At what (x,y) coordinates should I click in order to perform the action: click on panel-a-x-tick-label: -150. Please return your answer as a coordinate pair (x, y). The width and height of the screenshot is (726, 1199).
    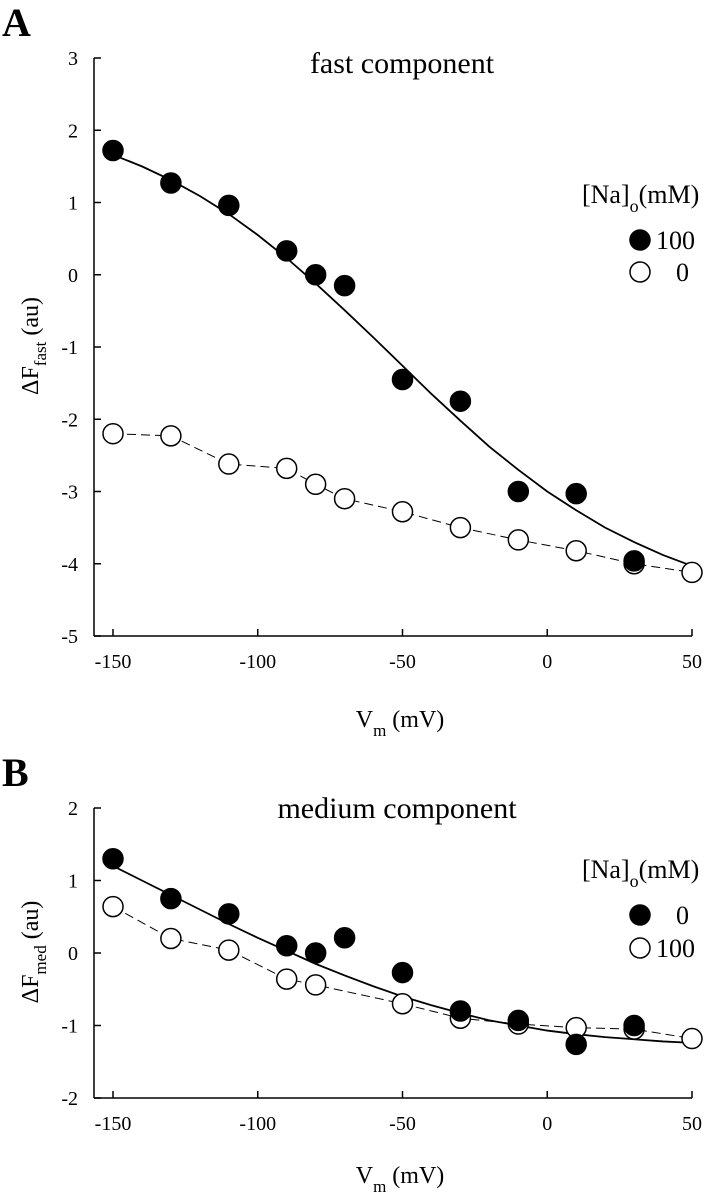
    Looking at the image, I should click on (113, 662).